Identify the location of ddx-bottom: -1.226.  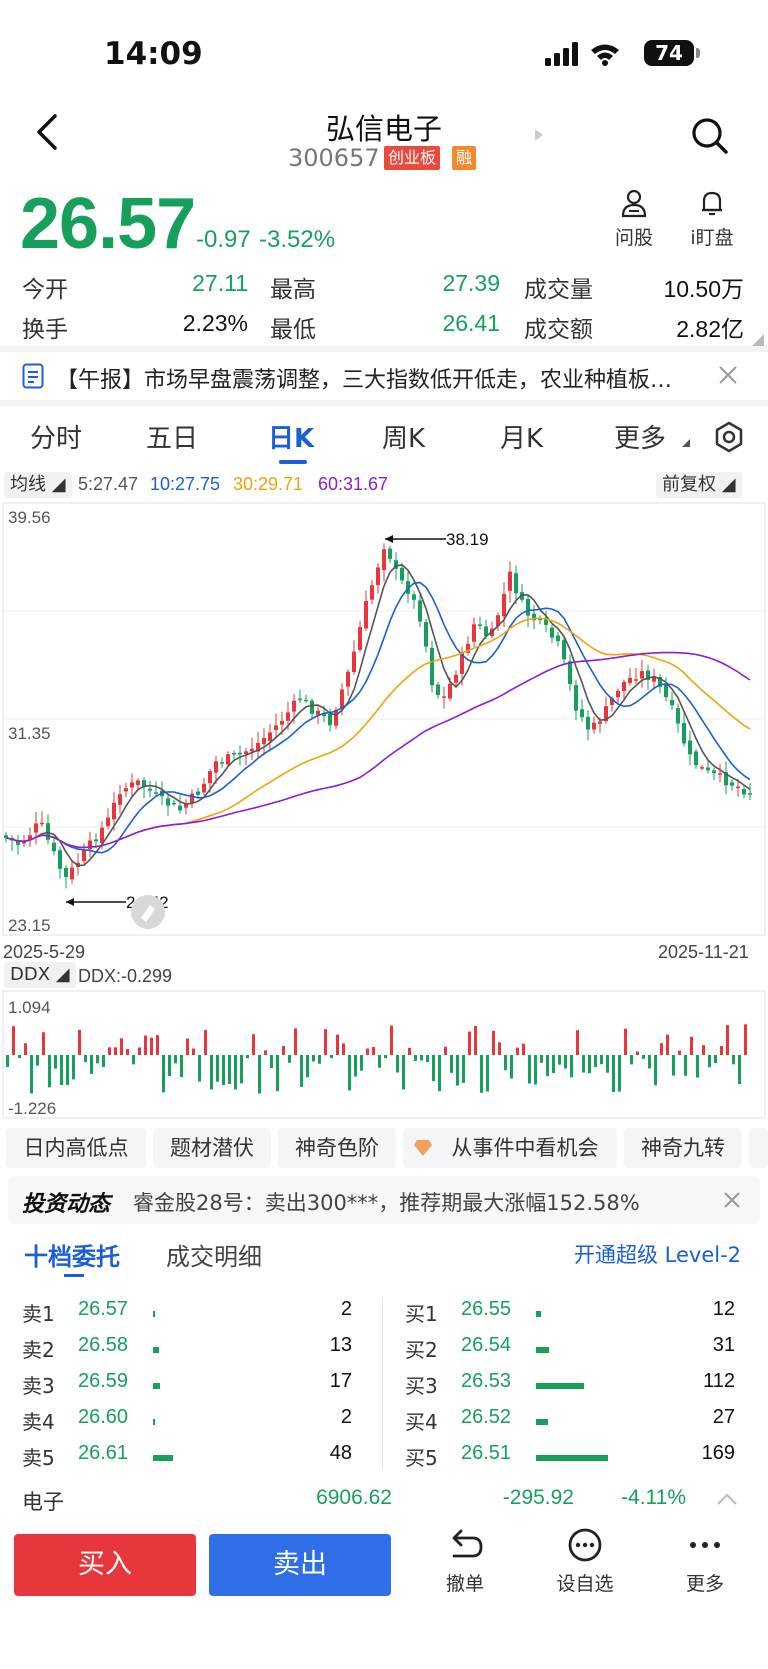
(32, 1108).